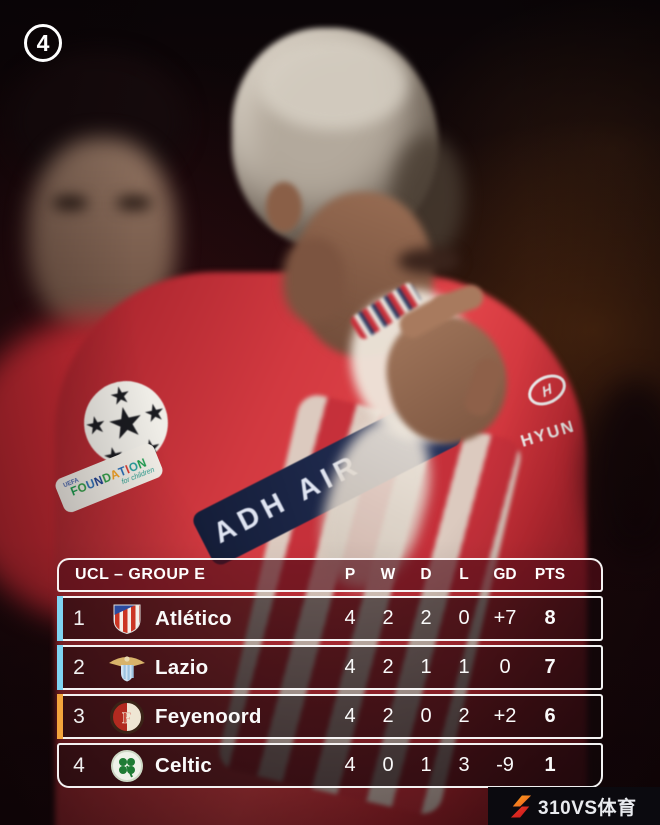 Image resolution: width=660 pixels, height=825 pixels. Describe the element at coordinates (333, 84) in the screenshot. I see `player-hair-highlight` at that location.